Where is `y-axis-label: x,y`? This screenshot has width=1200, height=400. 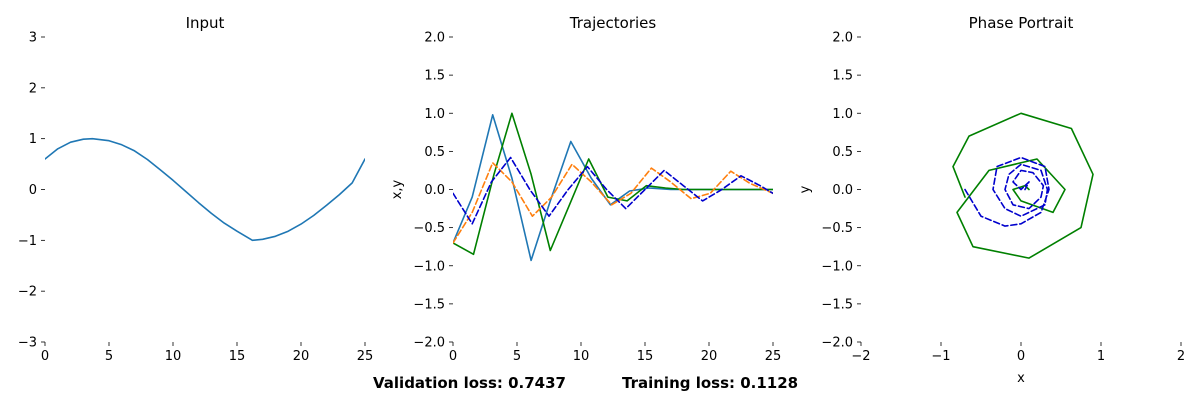
y-axis-label: x,y is located at coordinates (397, 189).